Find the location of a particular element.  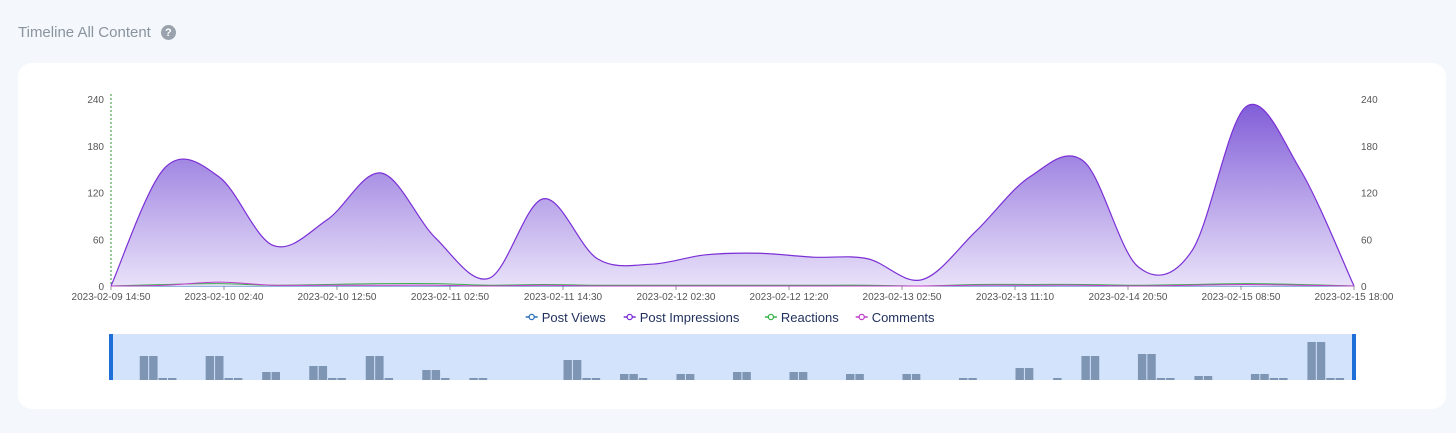

legend-label-post-views: Post Views is located at coordinates (574, 317).